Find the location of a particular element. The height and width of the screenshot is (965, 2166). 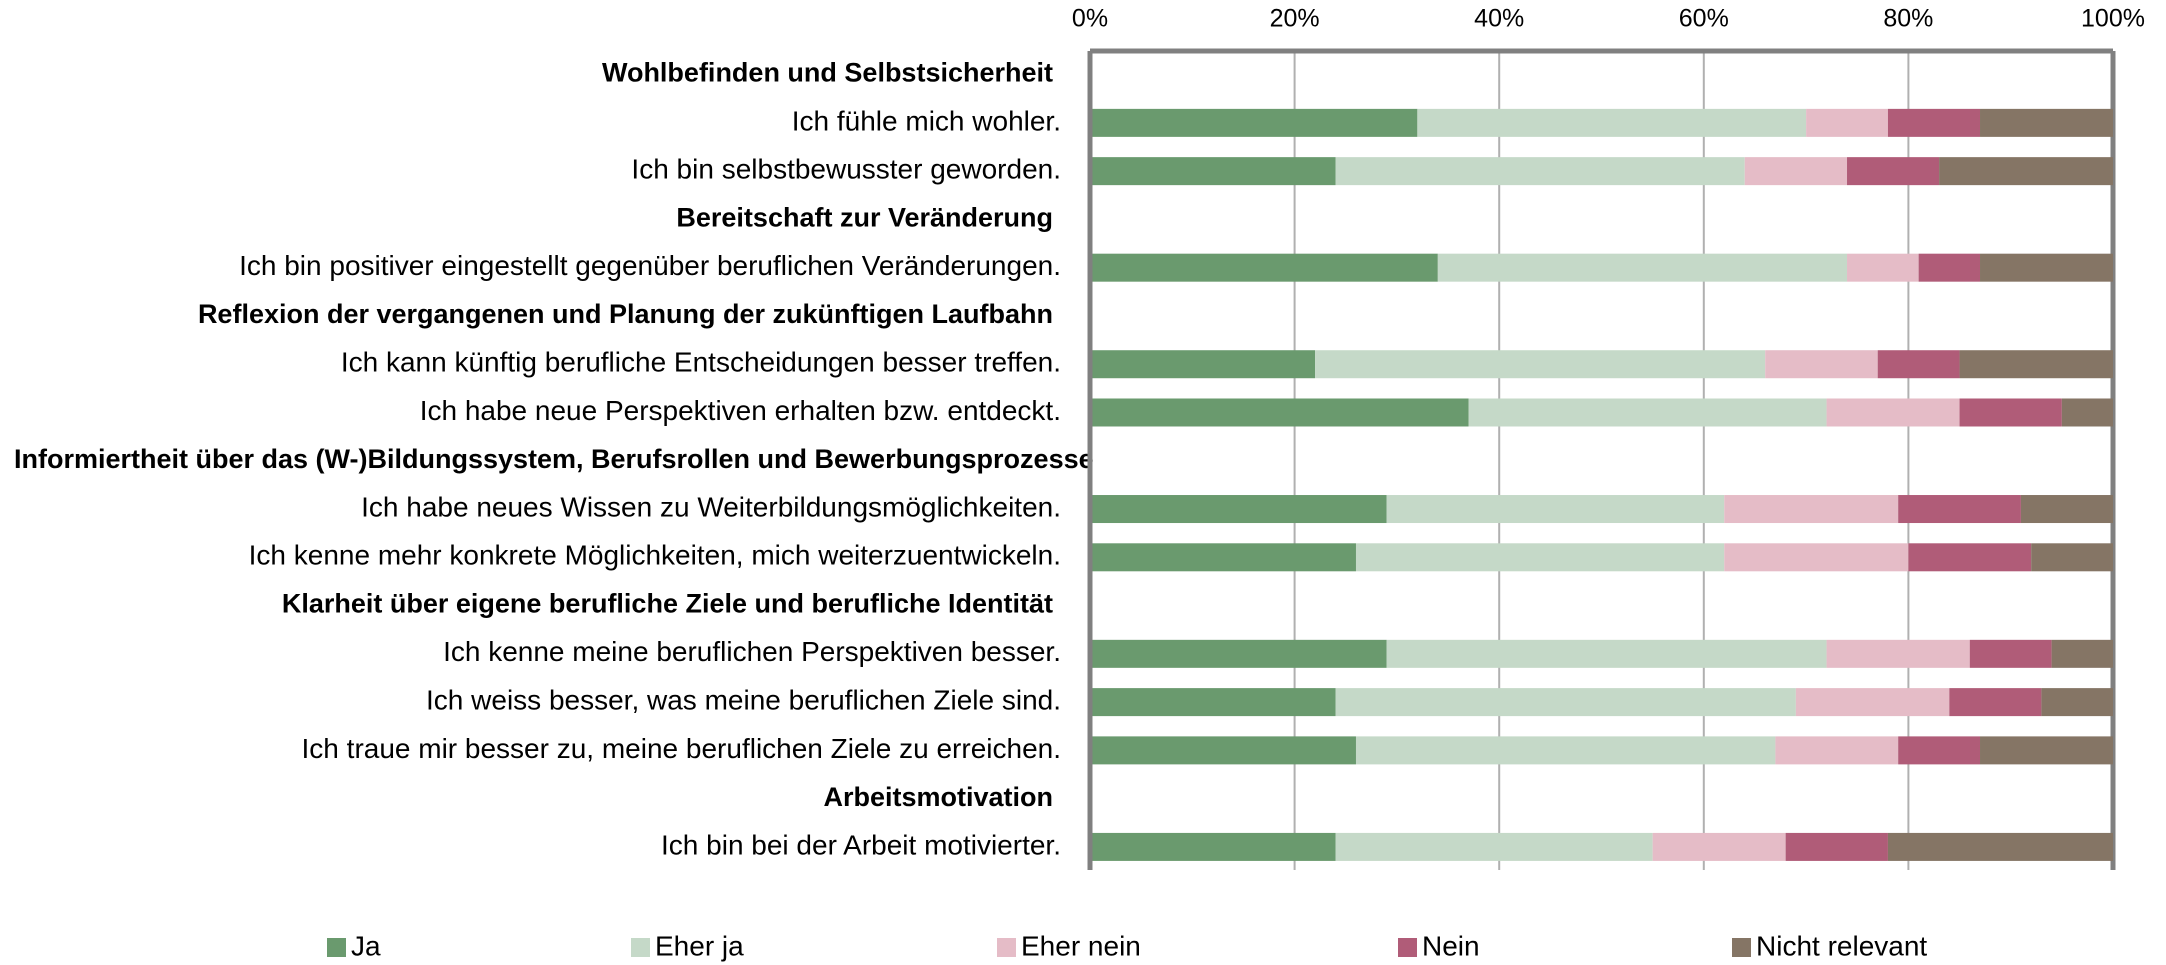

legend-label: Ja is located at coordinates (366, 945).